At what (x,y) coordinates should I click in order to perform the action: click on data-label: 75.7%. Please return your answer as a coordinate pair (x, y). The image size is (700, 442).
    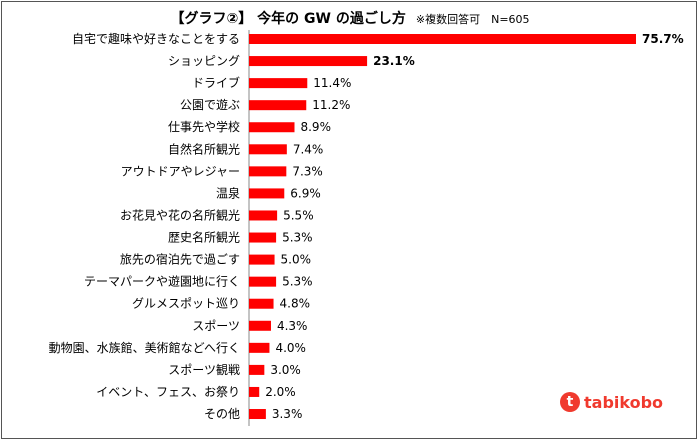
    Looking at the image, I should click on (663, 39).